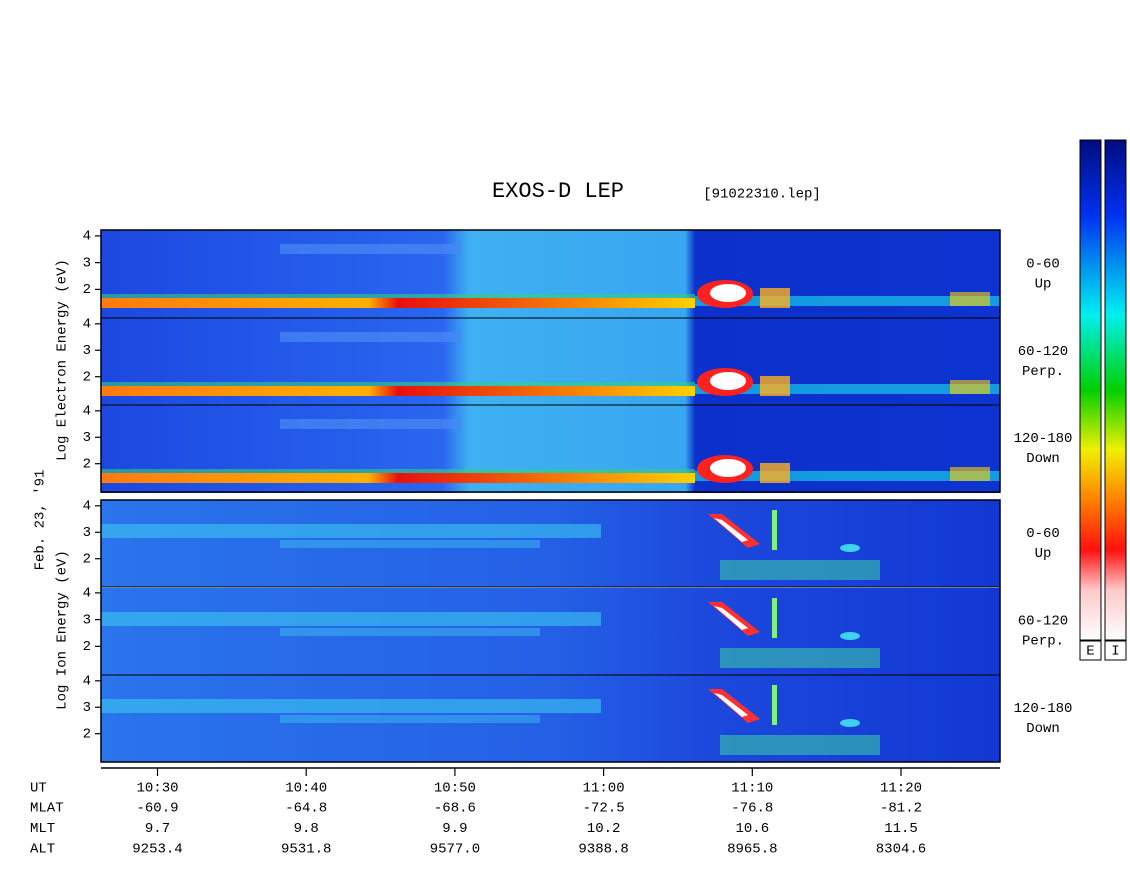 The height and width of the screenshot is (875, 1130). I want to click on ephemeris-value: 8304.6, so click(901, 850).